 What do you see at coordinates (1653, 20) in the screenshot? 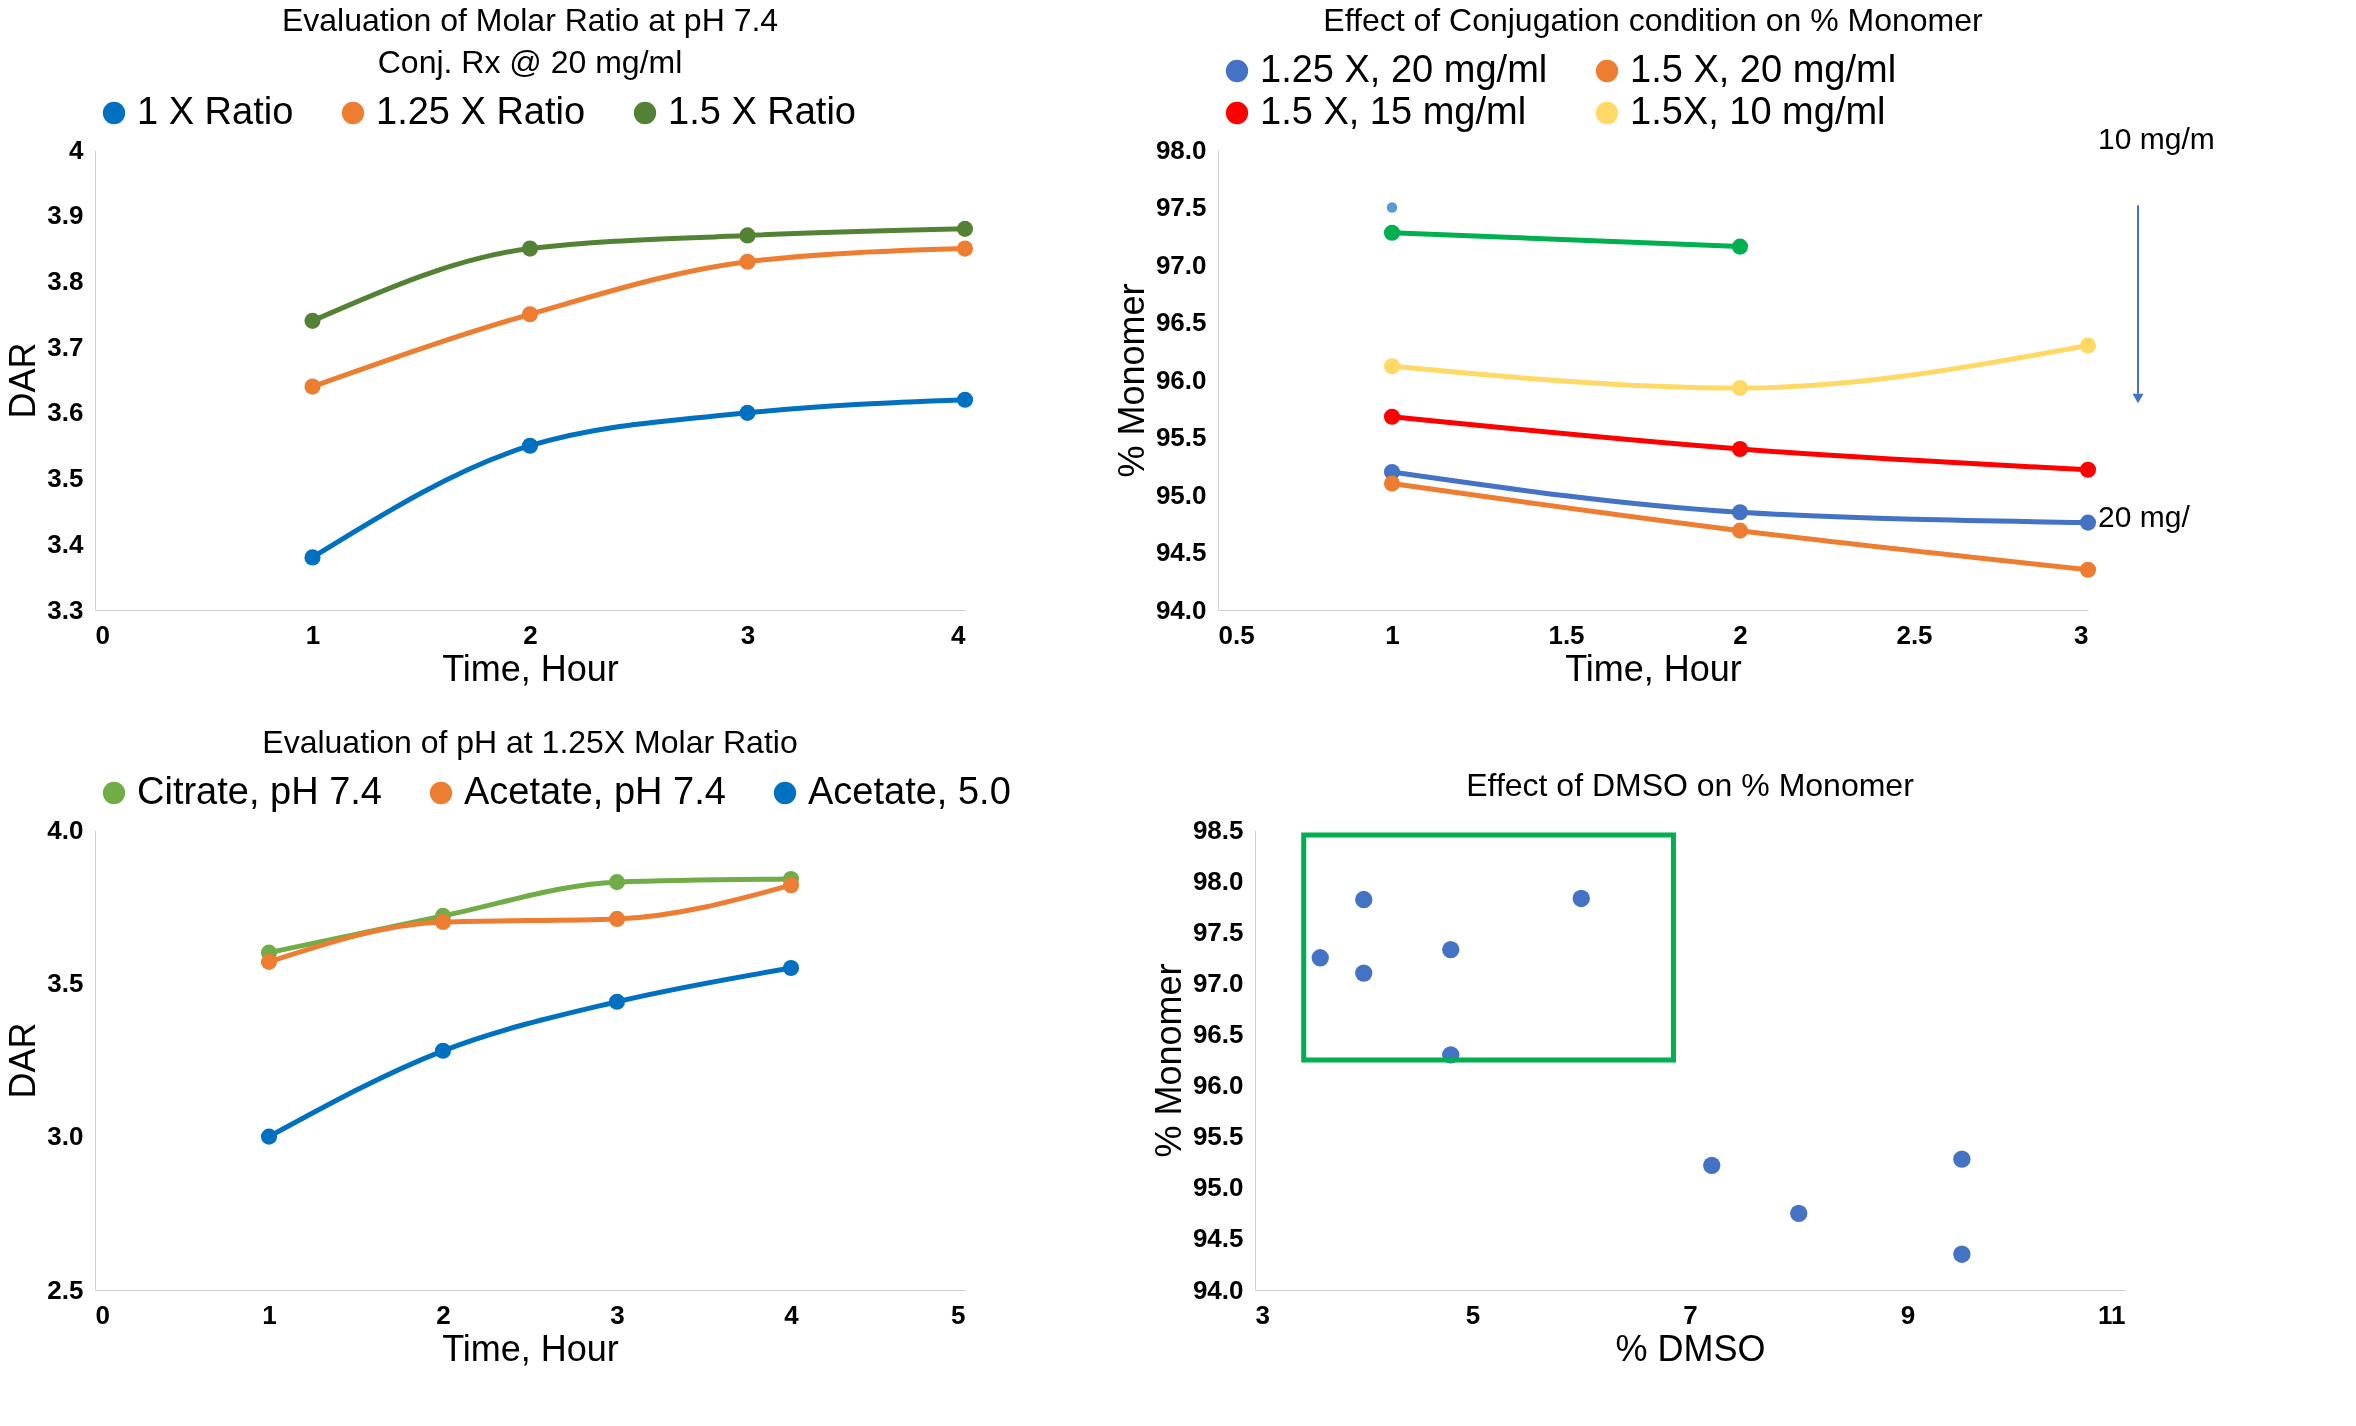
I see `chart-title: Effect of Conjugation condition on % Monomer` at bounding box center [1653, 20].